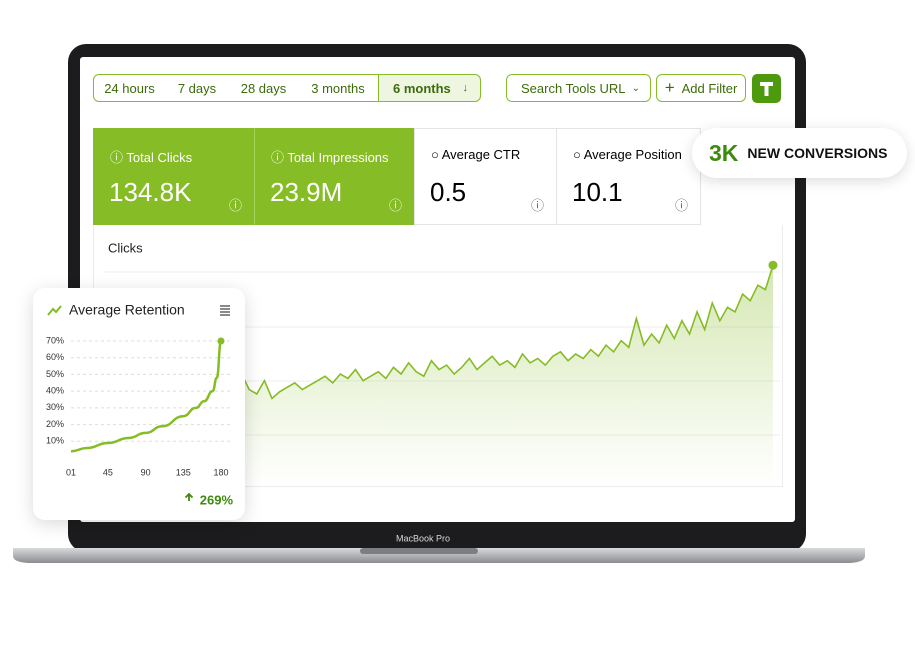 The height and width of the screenshot is (653, 915). Describe the element at coordinates (197, 88) in the screenshot. I see `range-button: 7 days` at that location.